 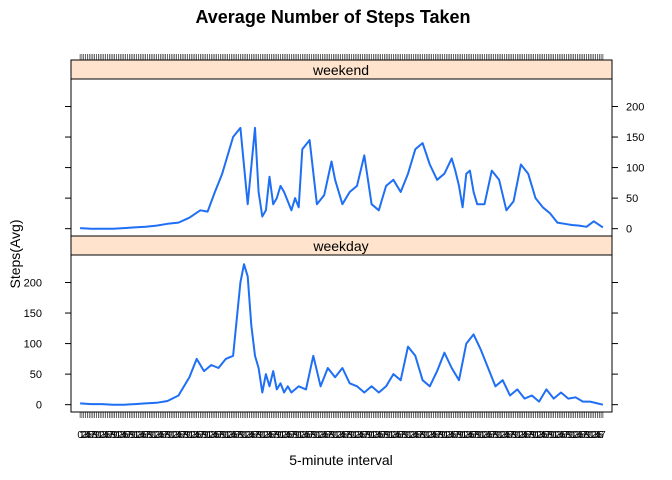 I want to click on chart-title: Average Number of Steps Taken, so click(x=332, y=17).